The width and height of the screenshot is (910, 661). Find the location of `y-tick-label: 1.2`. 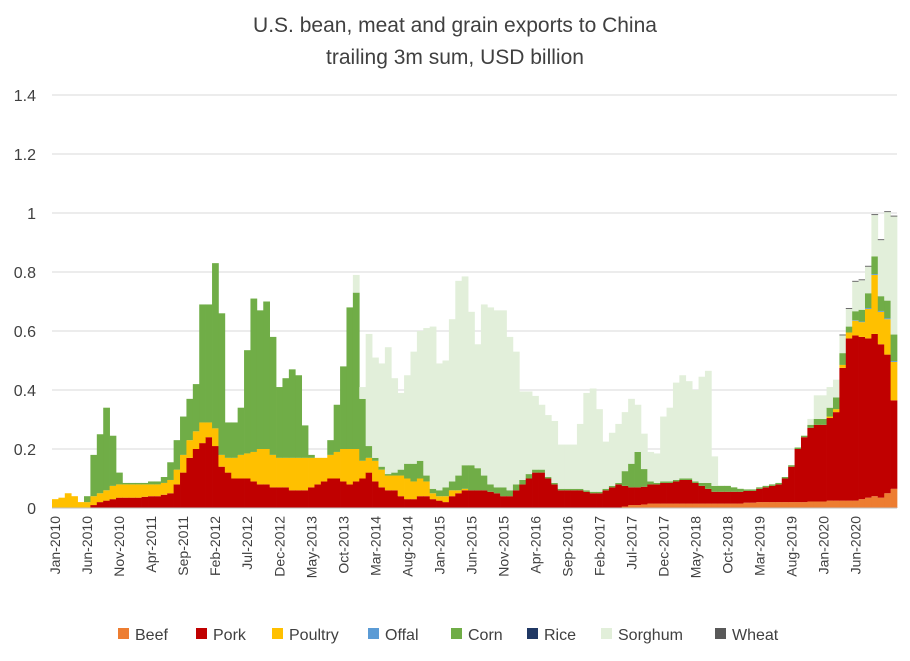

y-tick-label: 1.2 is located at coordinates (25, 155).